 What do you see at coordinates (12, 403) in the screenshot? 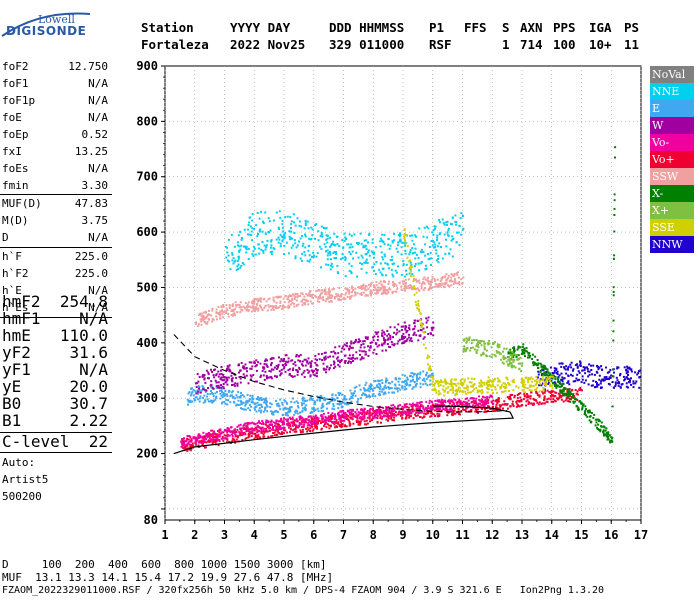
I see `param-label: B0` at bounding box center [12, 403].